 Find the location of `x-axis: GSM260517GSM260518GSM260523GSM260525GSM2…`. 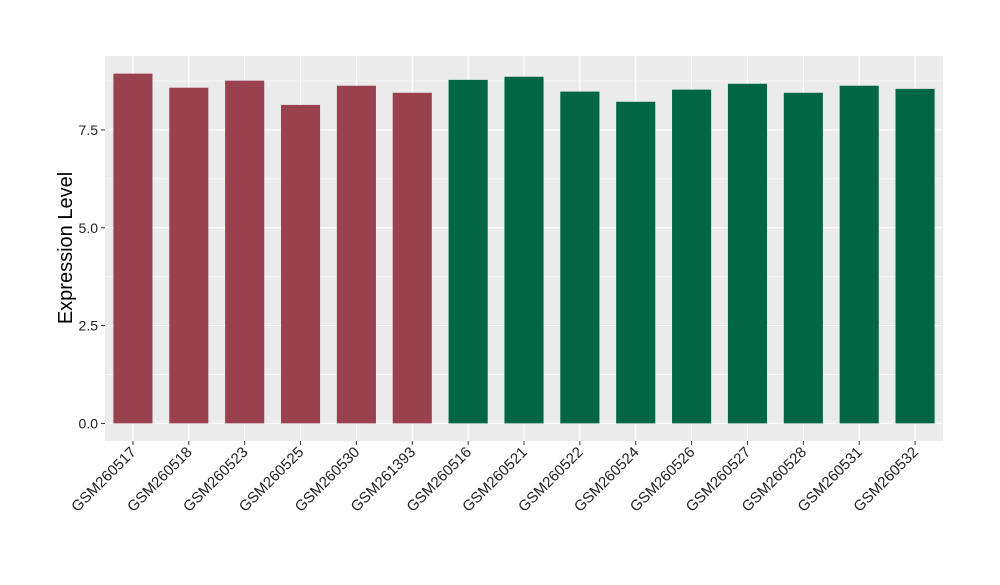

x-axis: GSM260517GSM260518GSM260523GSM260525GSM2… is located at coordinates (495, 478).